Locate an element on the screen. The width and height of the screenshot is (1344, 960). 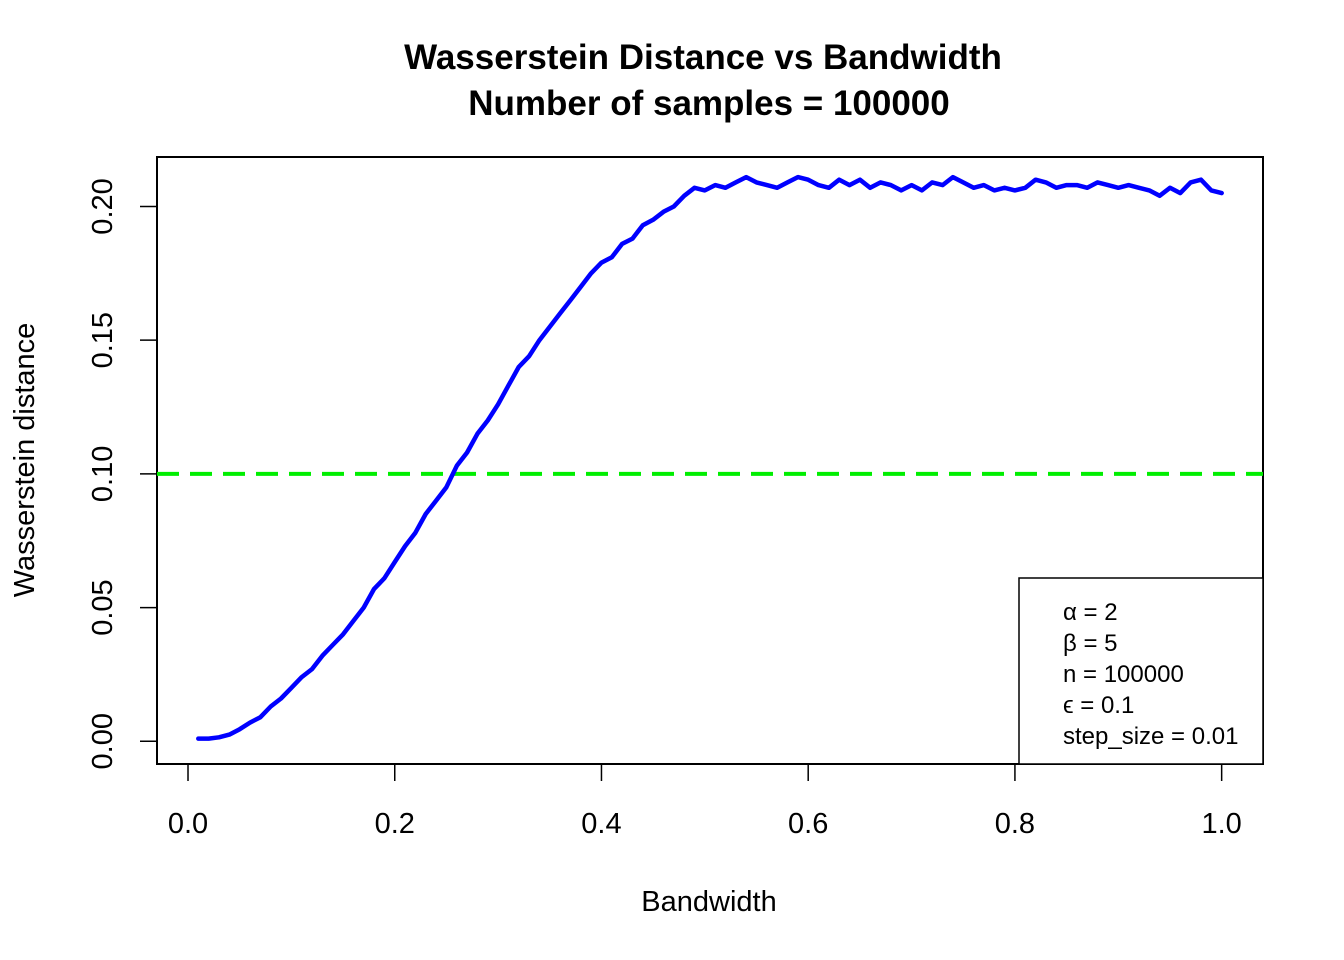
x-axis-label: Bandwidth is located at coordinates (708, 902).